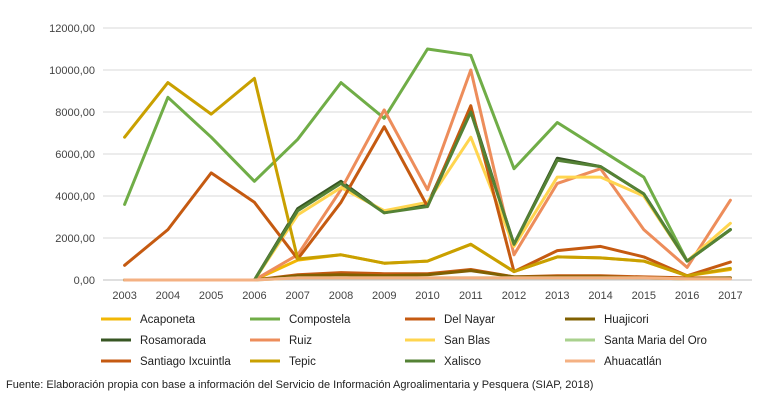 The image size is (764, 400). Describe the element at coordinates (168, 296) in the screenshot. I see `x-tick-label: 2004` at that location.